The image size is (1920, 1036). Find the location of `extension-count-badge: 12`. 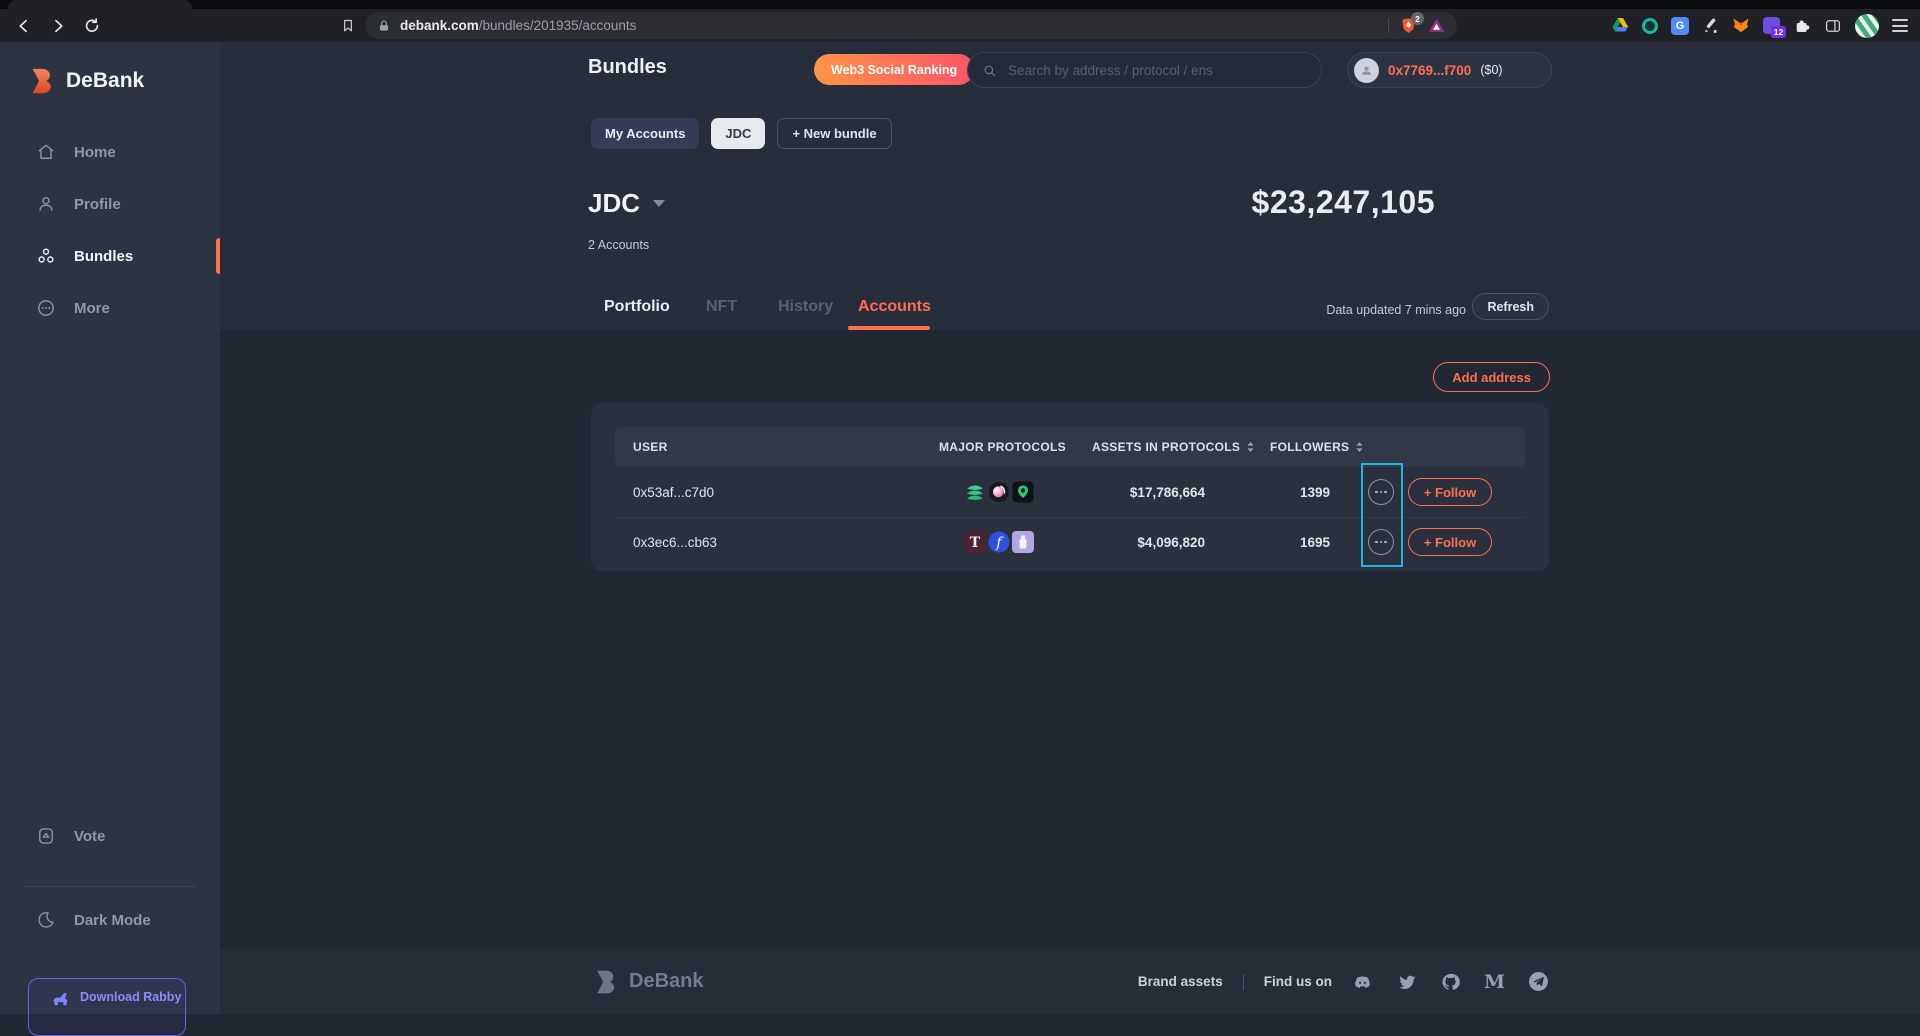

extension-count-badge: 12 is located at coordinates (1778, 32).